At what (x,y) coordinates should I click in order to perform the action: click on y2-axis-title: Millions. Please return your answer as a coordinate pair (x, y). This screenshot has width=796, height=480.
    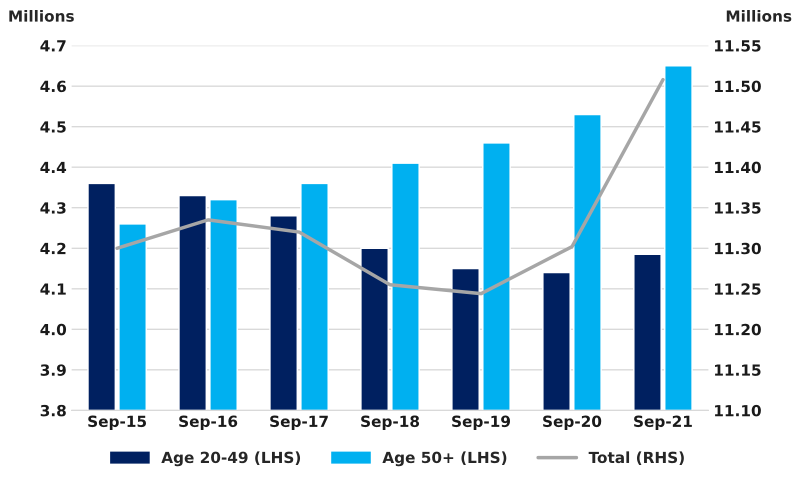
    Looking at the image, I should click on (759, 16).